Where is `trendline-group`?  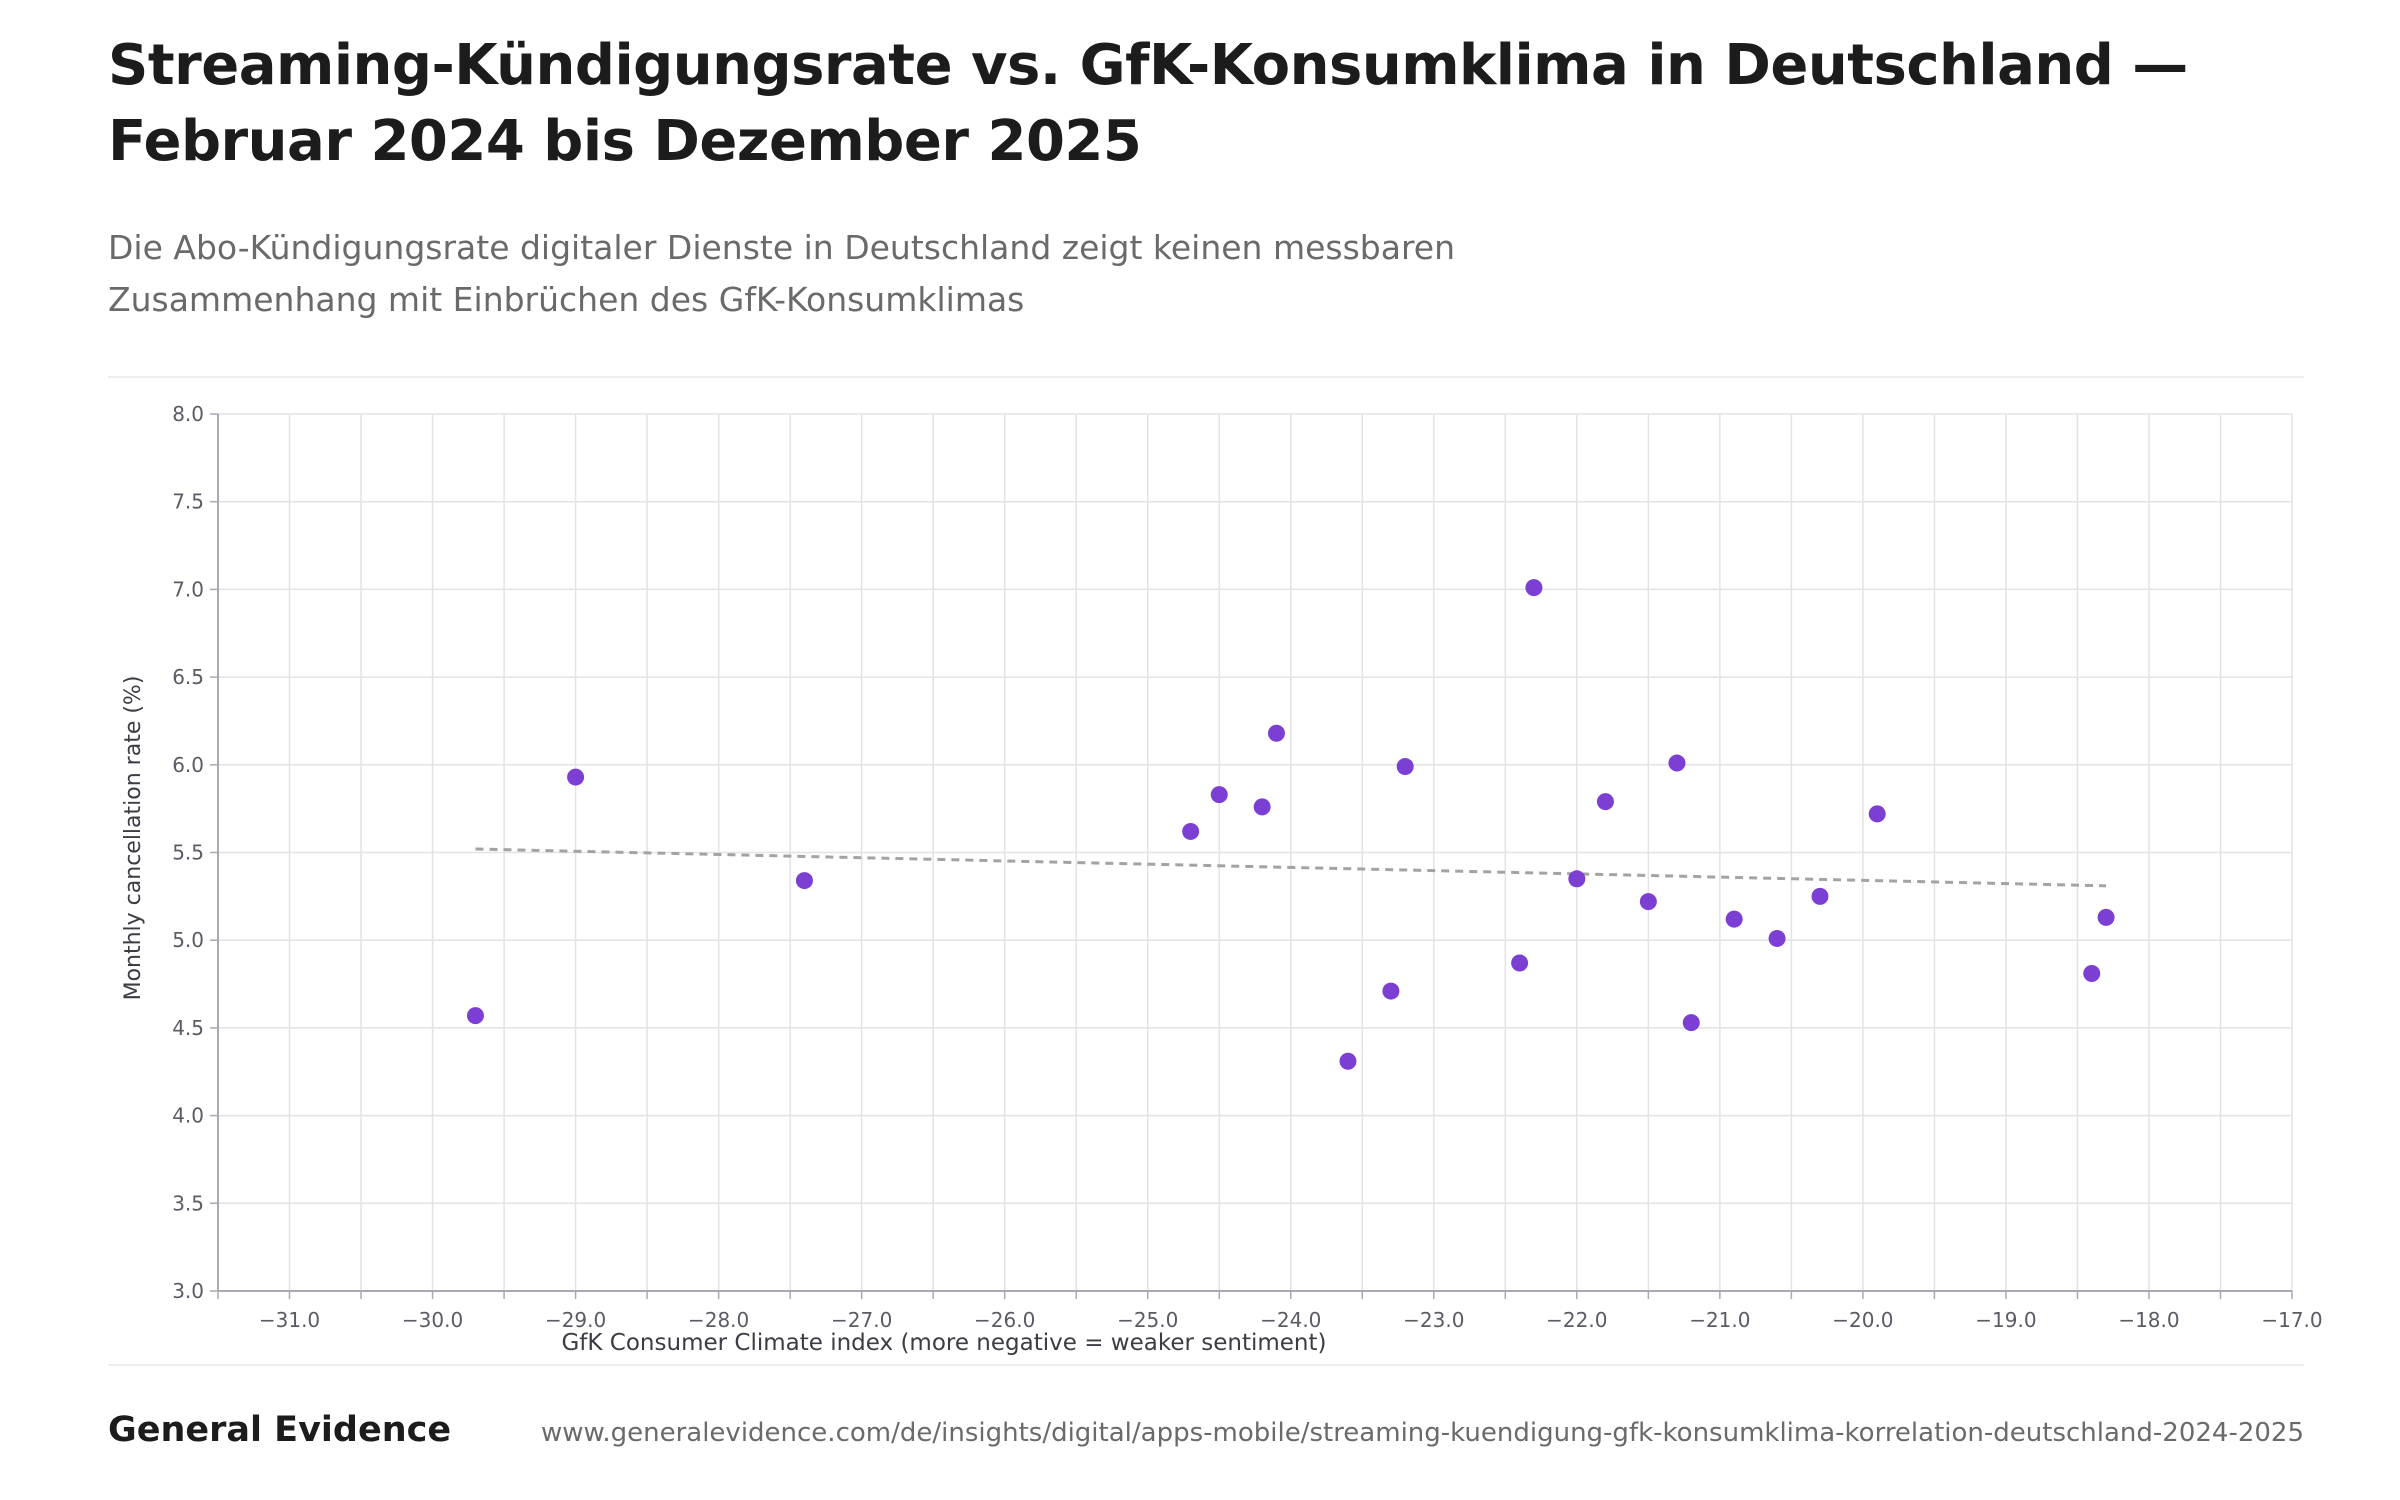
trendline-group is located at coordinates (1291, 867).